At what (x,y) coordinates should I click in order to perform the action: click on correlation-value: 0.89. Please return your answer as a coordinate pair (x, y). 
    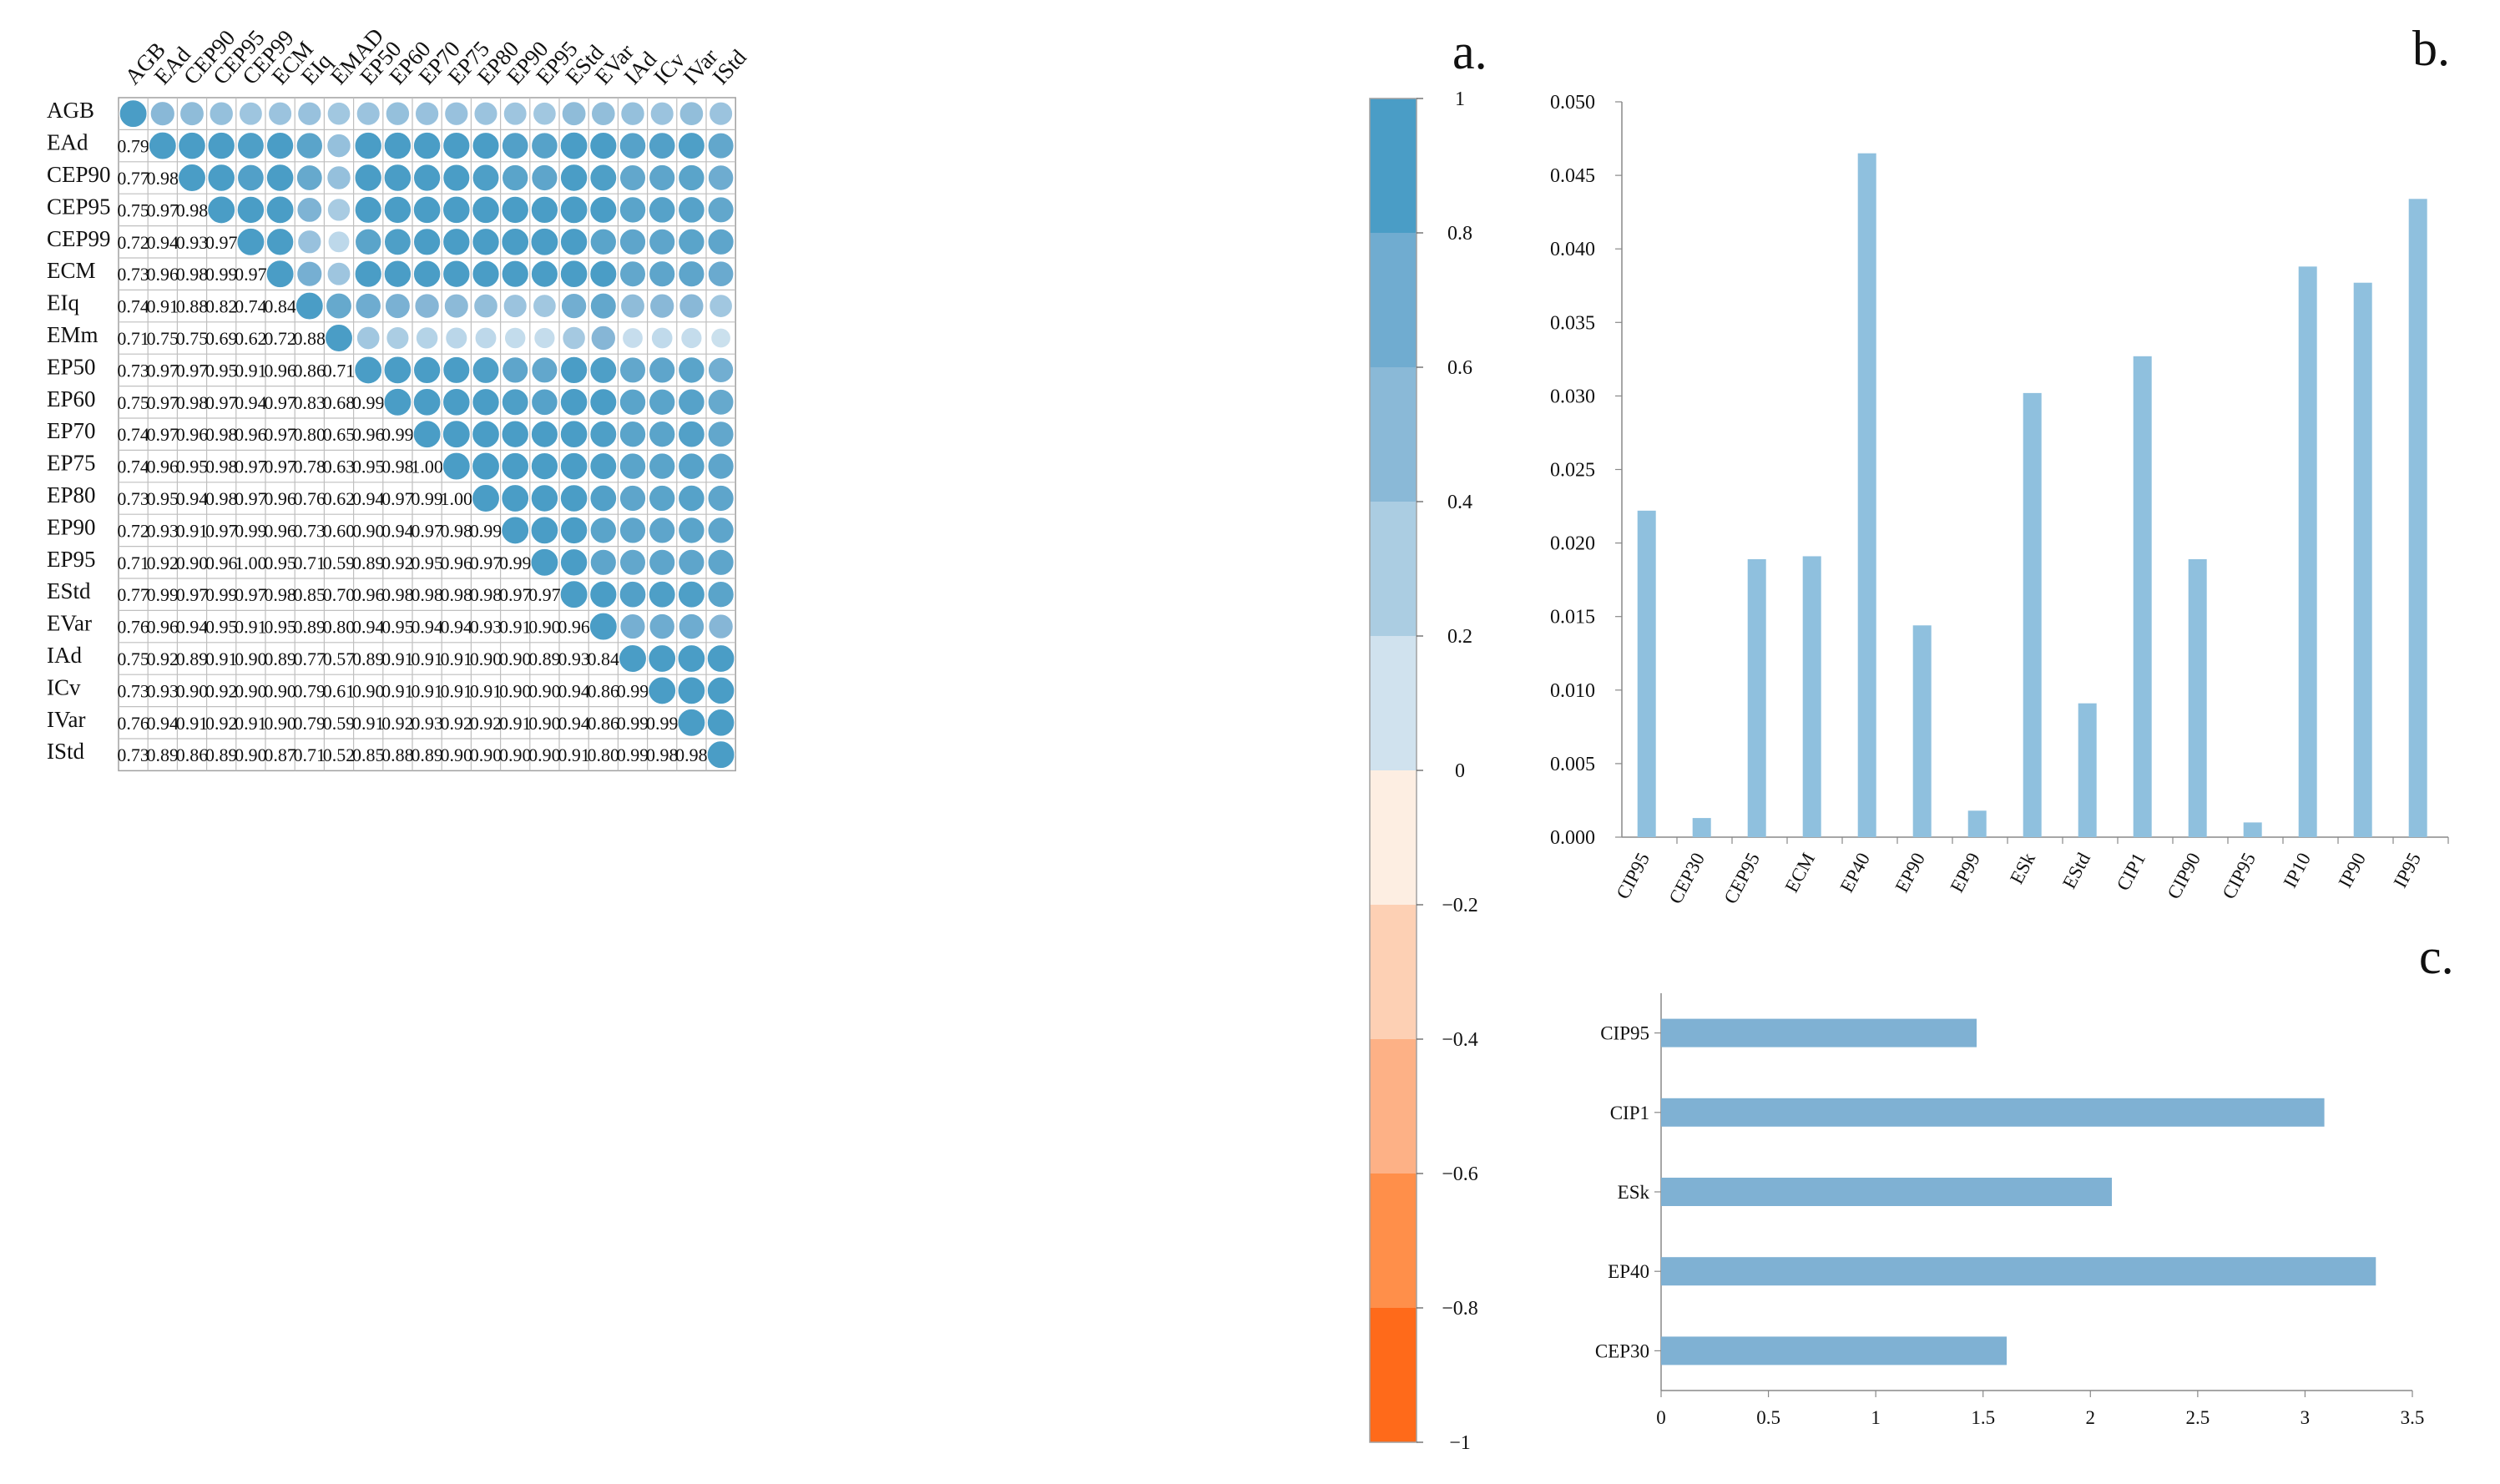
    Looking at the image, I should click on (163, 755).